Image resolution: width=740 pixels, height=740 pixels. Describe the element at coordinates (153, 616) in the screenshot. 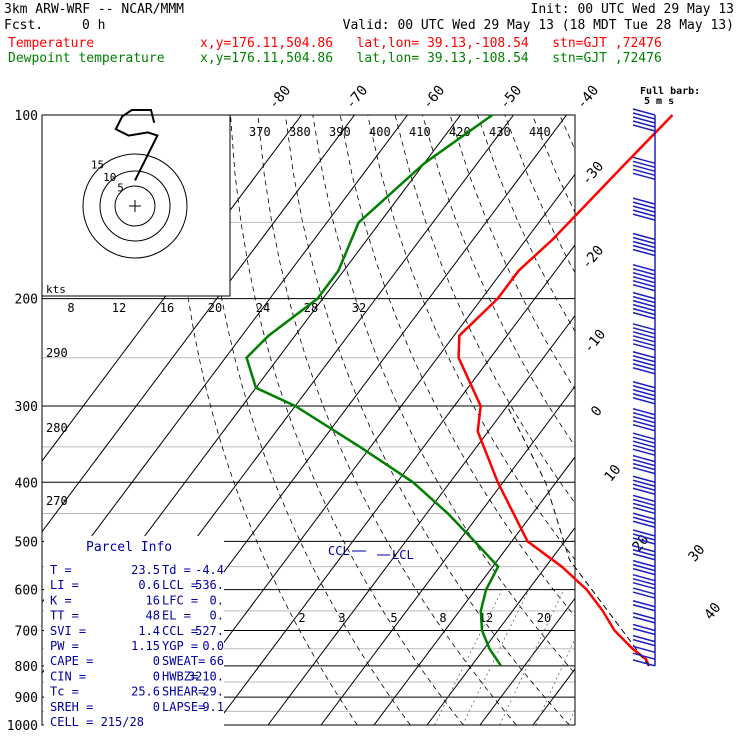

I see `parcel-field-value: 48` at that location.